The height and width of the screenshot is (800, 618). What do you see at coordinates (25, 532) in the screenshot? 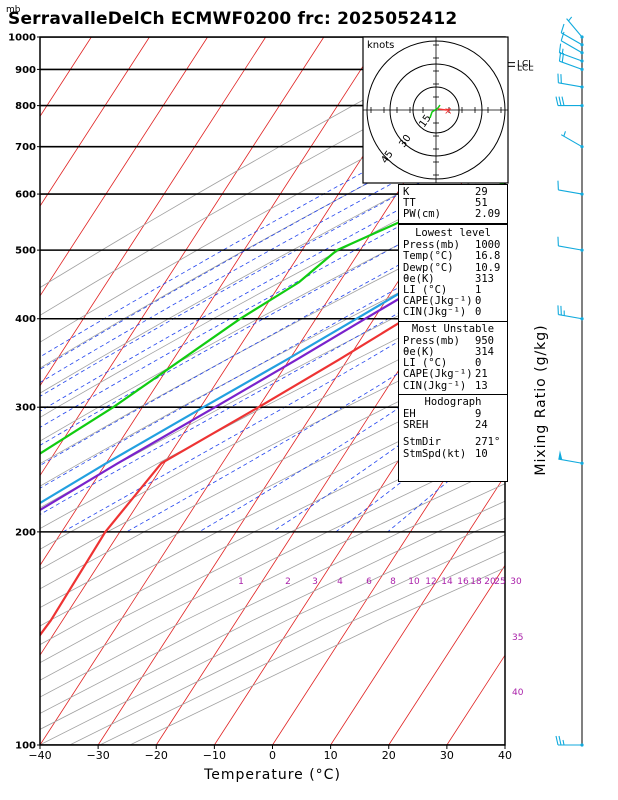
I see `pressure-tick-label: 200` at bounding box center [25, 532].